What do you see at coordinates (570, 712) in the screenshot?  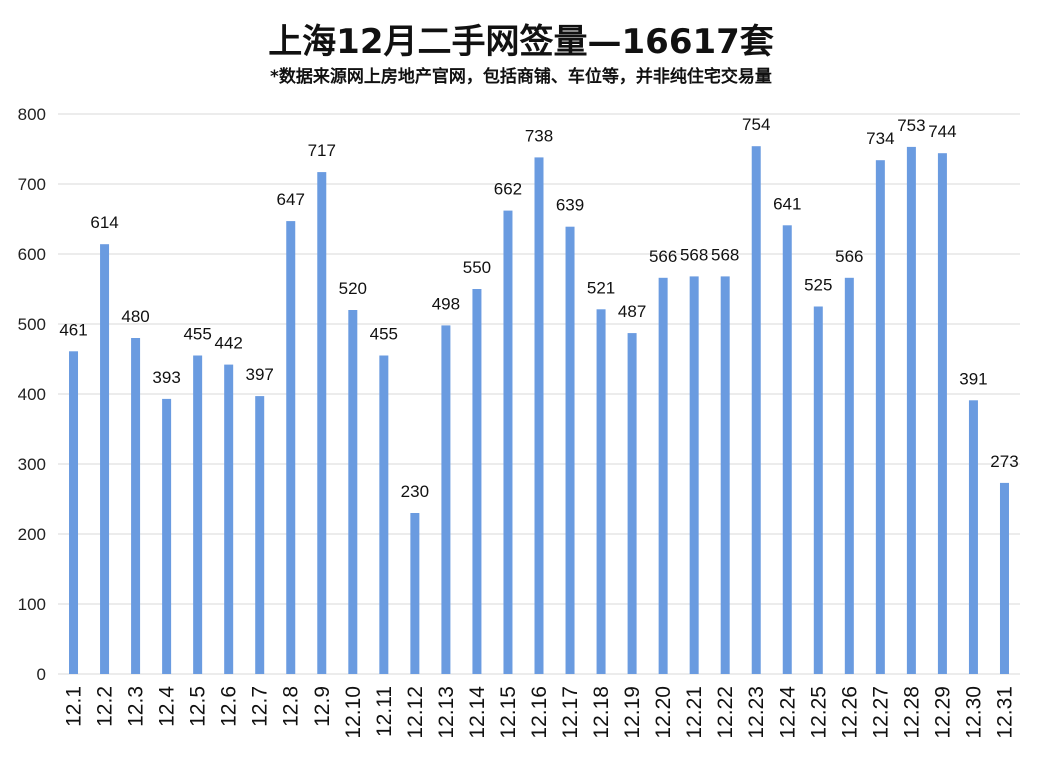 I see `x-tick-label: 12.17` at bounding box center [570, 712].